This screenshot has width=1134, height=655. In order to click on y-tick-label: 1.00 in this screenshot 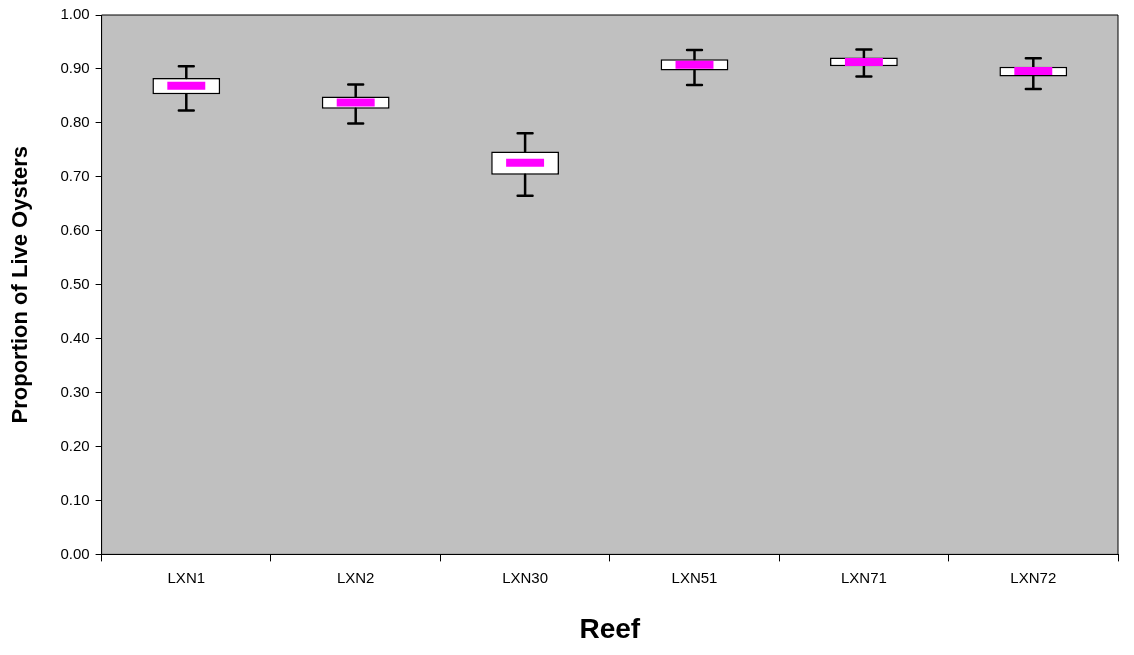, I will do `click(75, 14)`.